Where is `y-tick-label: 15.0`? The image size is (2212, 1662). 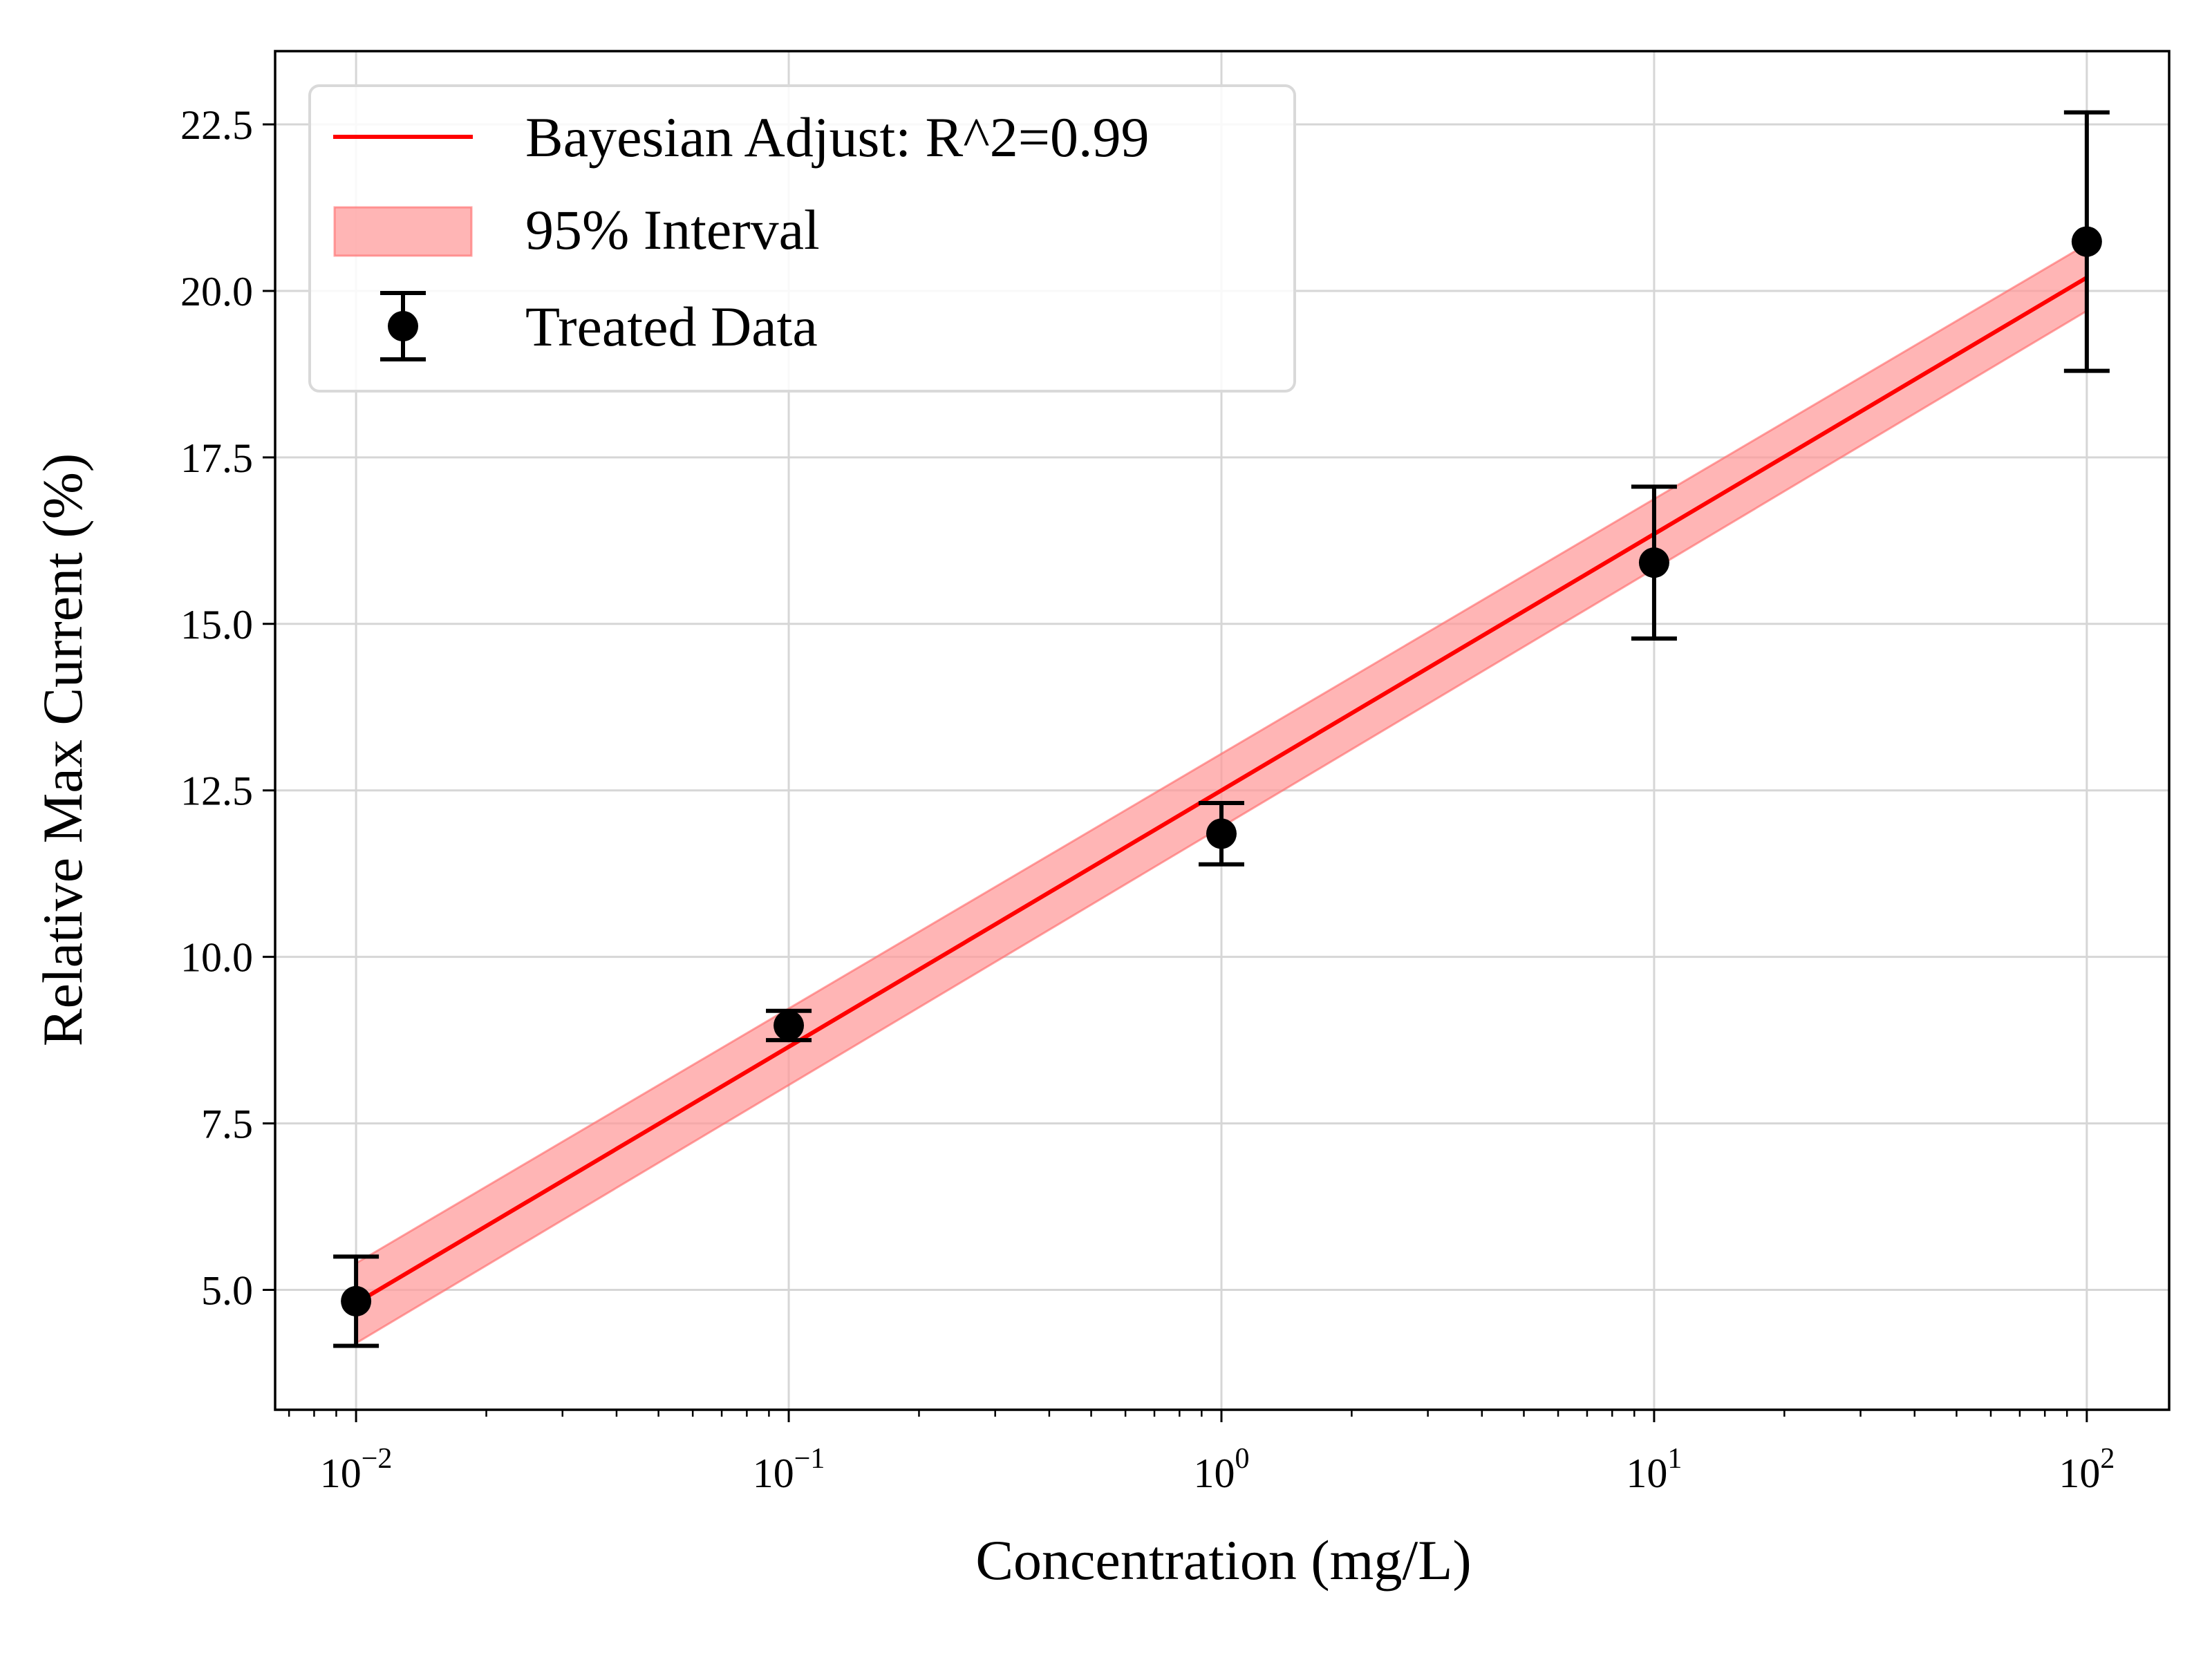 y-tick-label: 15.0 is located at coordinates (216, 625).